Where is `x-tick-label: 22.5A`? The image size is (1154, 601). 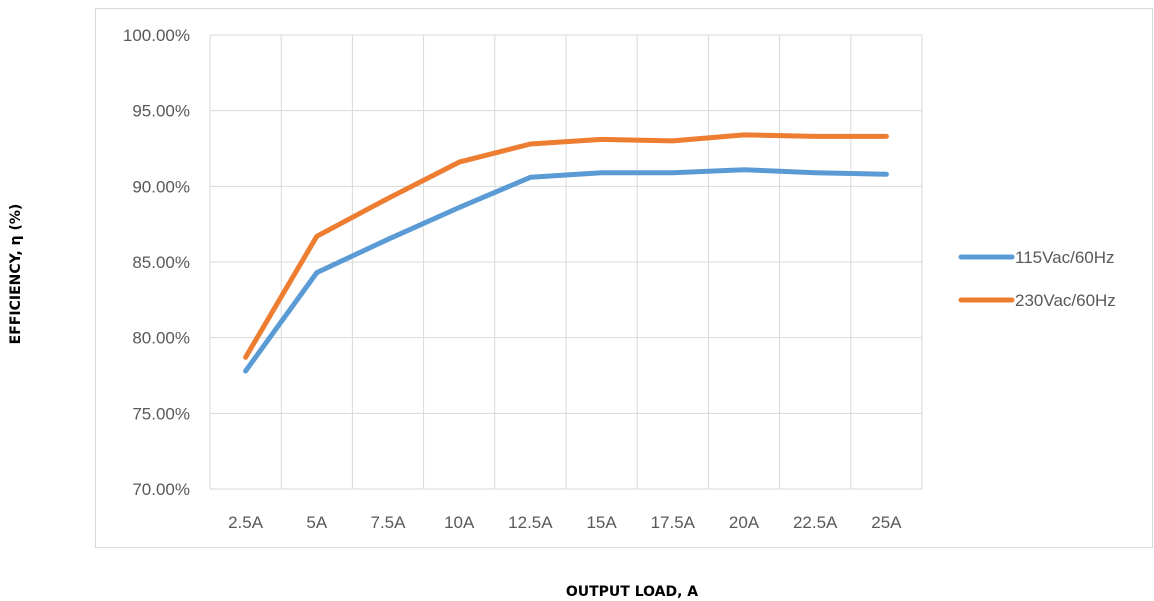 x-tick-label: 22.5A is located at coordinates (815, 522).